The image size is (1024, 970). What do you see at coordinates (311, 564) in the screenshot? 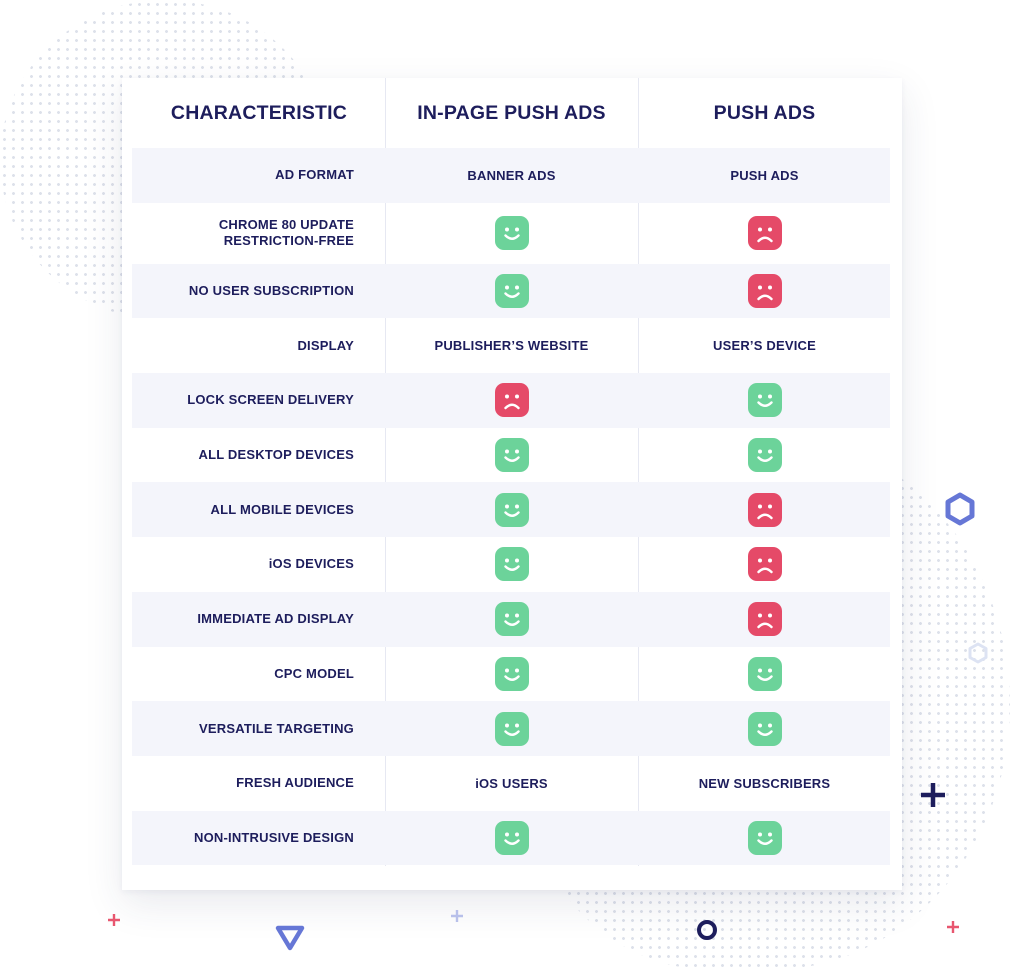
I see `row-label: iOS DEVICES` at bounding box center [311, 564].